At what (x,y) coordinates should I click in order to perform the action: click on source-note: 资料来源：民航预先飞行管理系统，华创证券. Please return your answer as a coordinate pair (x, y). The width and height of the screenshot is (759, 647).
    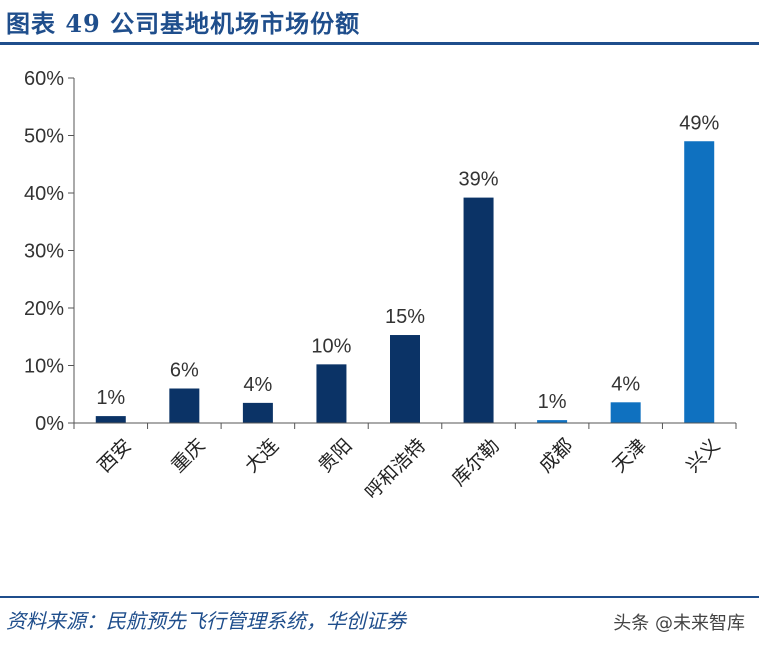
    Looking at the image, I should click on (206, 621).